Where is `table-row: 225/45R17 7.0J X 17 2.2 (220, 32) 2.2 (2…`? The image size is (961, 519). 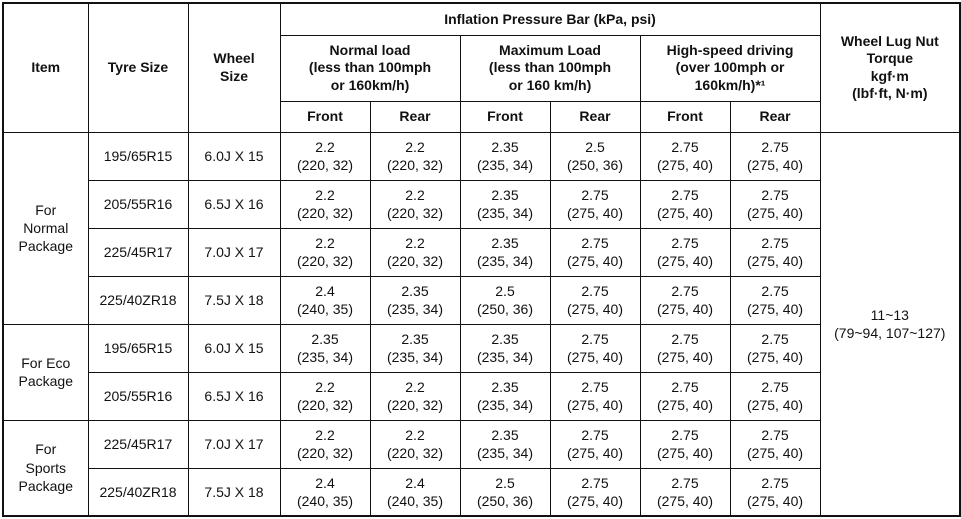
table-row: 225/45R17 7.0J X 17 2.2 (220, 32) 2.2 (2… is located at coordinates (481, 252).